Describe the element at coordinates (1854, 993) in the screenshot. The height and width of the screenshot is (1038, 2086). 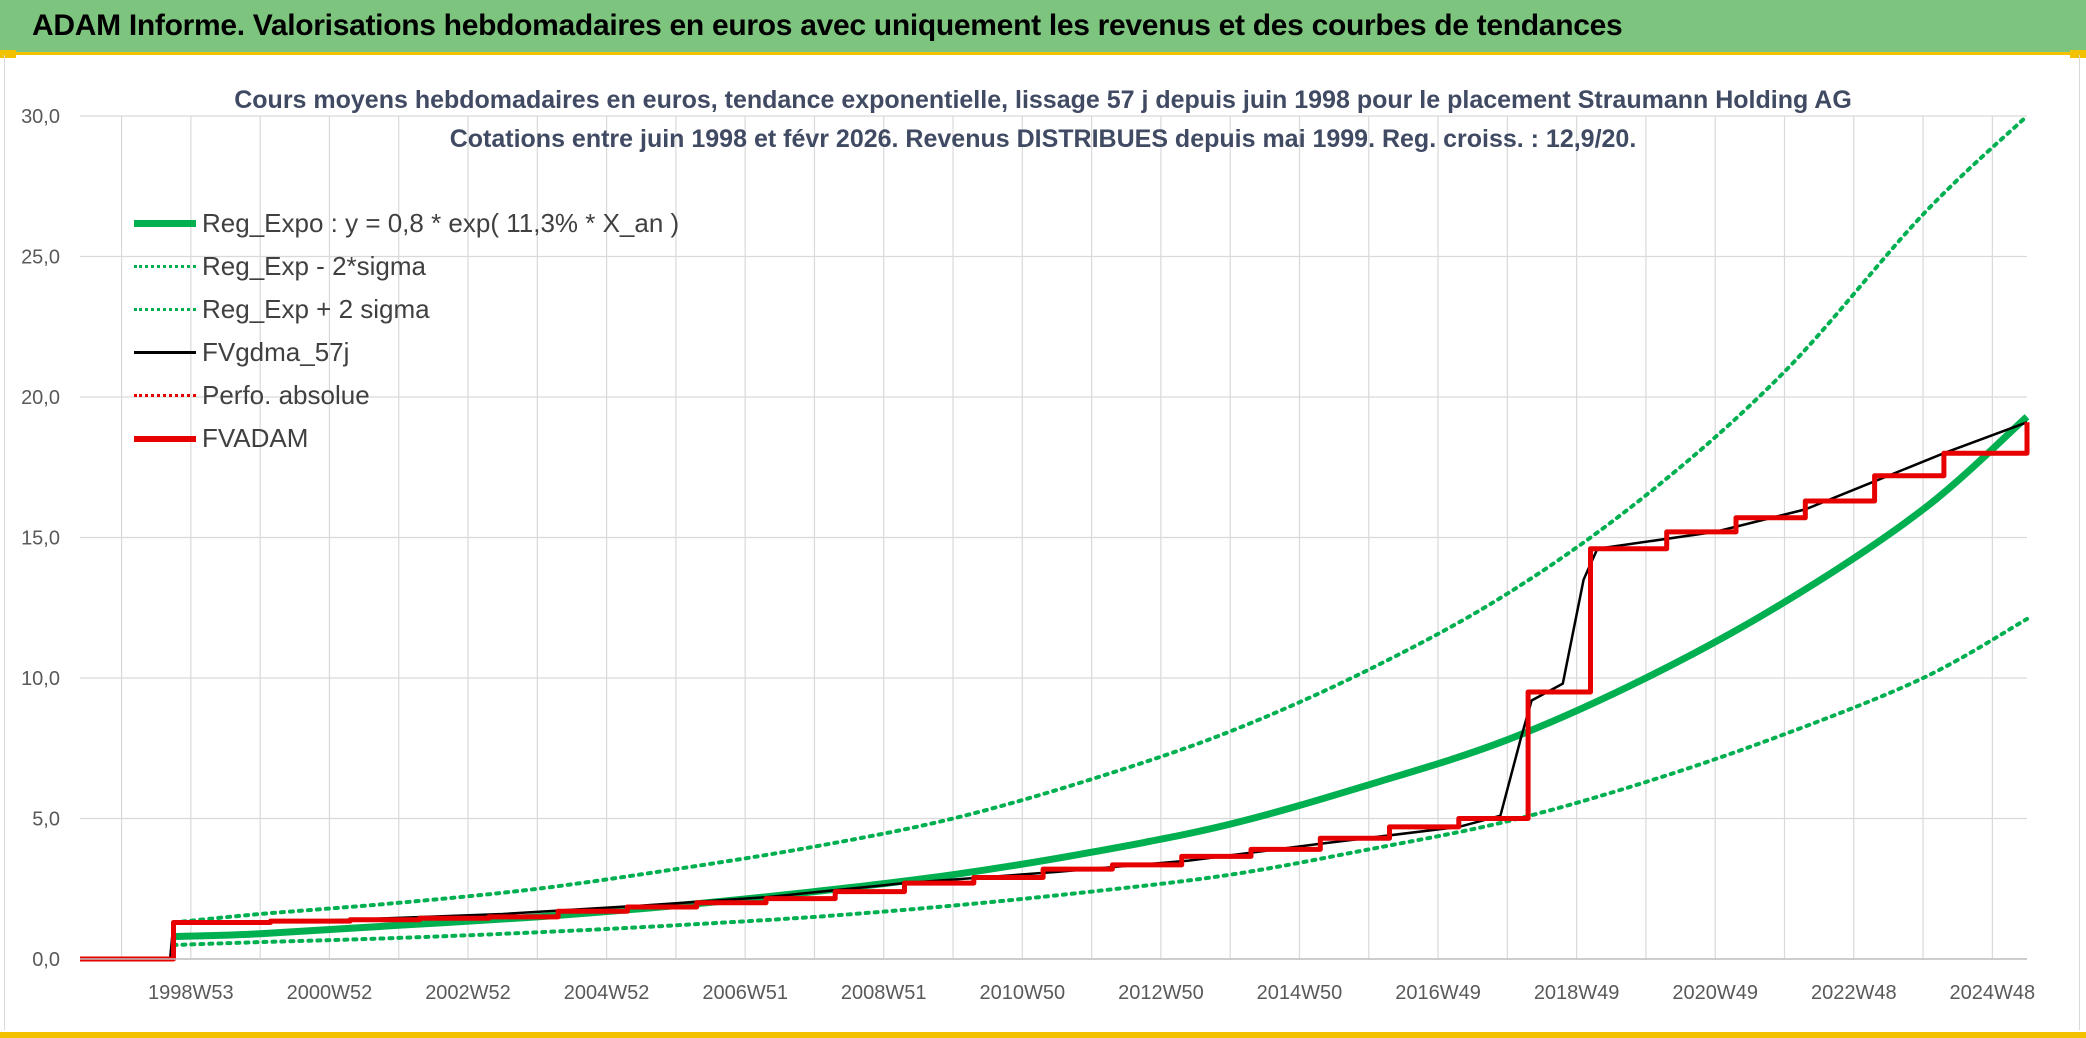
I see `x-tick-label: 2022W48` at that location.